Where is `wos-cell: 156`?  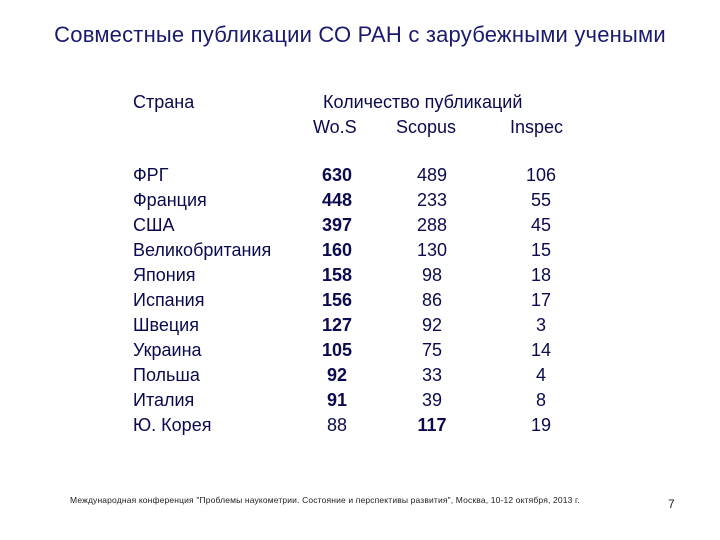
wos-cell: 156 is located at coordinates (337, 300).